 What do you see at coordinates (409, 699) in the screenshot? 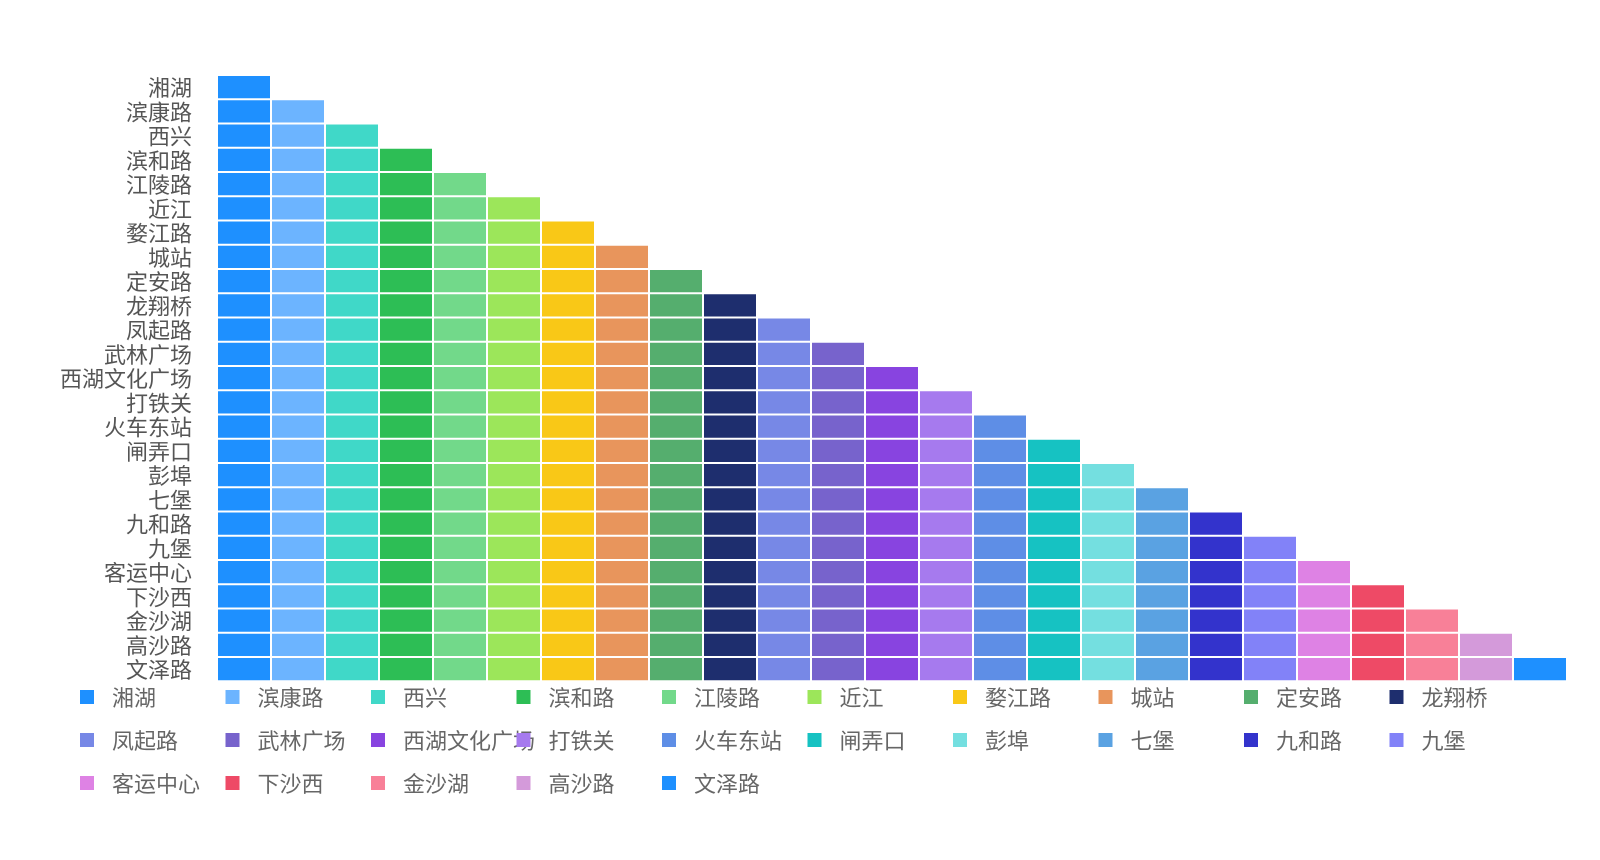
I see `legend-item: 西兴` at bounding box center [409, 699].